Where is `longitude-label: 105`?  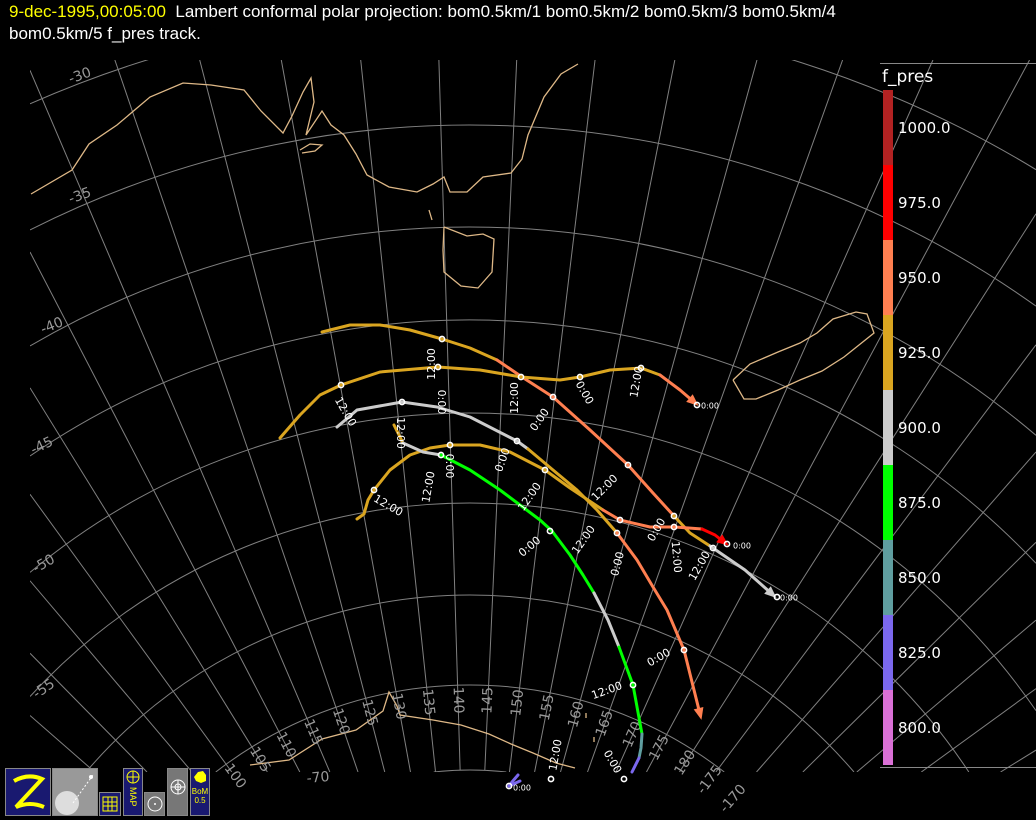
longitude-label: 105 is located at coordinates (260, 759).